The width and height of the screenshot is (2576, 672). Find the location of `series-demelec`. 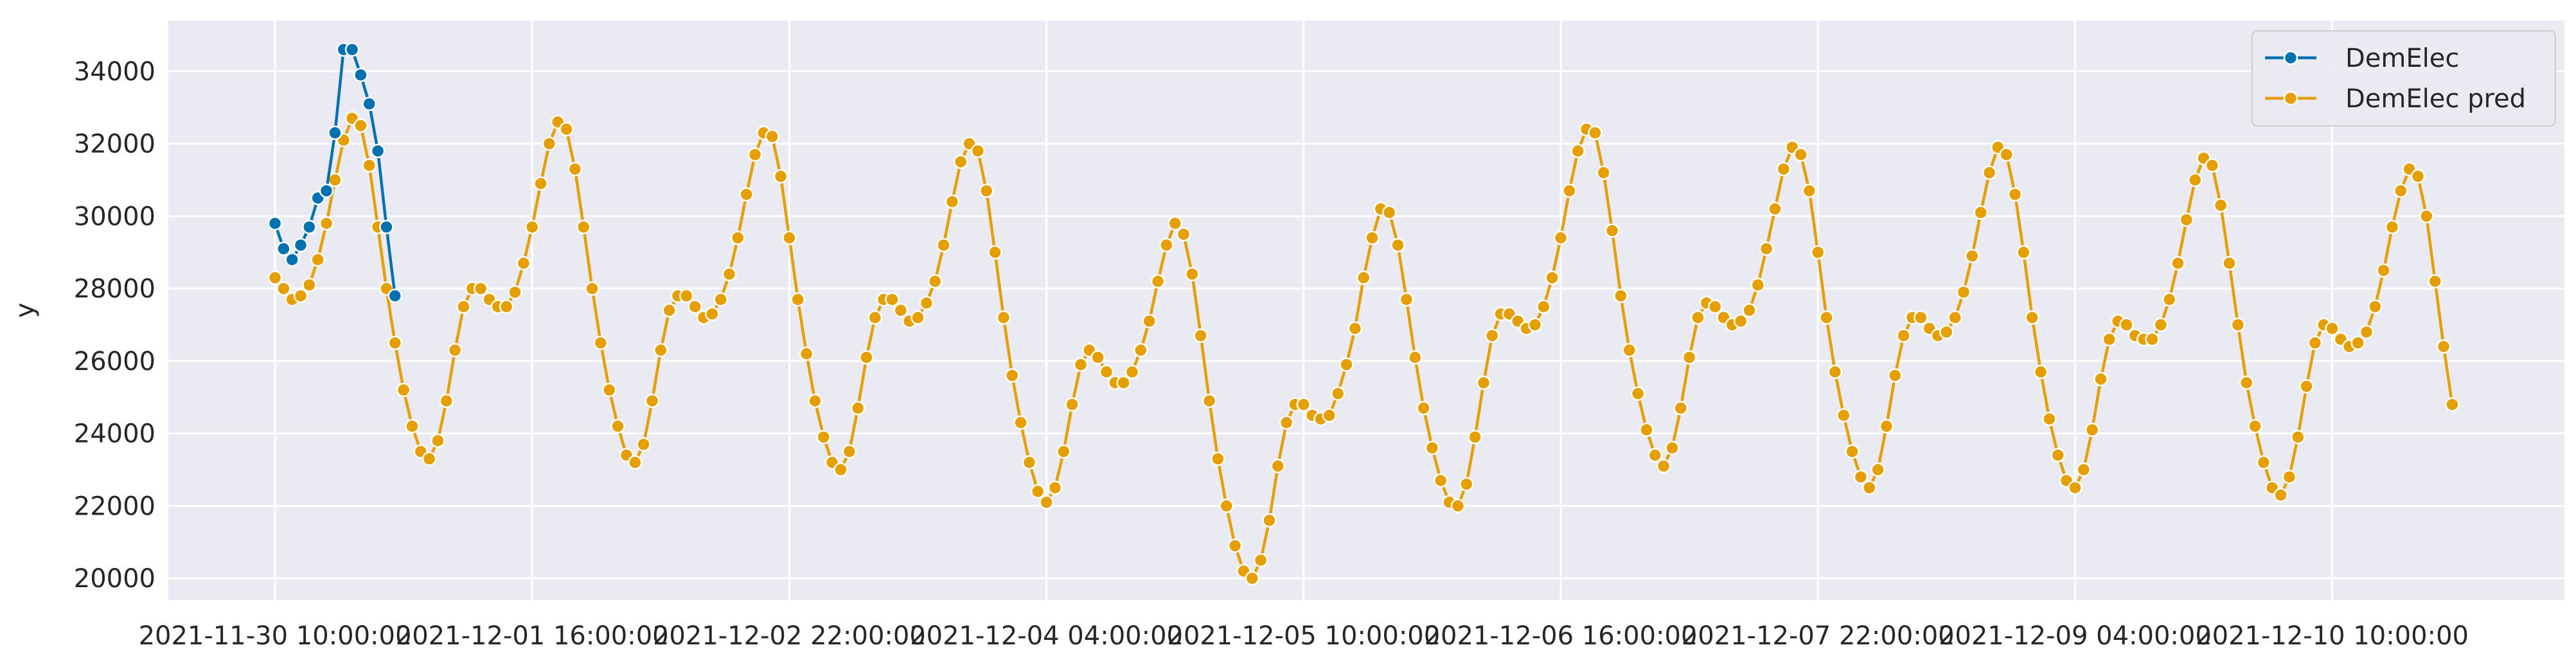

series-demelec is located at coordinates (335, 172).